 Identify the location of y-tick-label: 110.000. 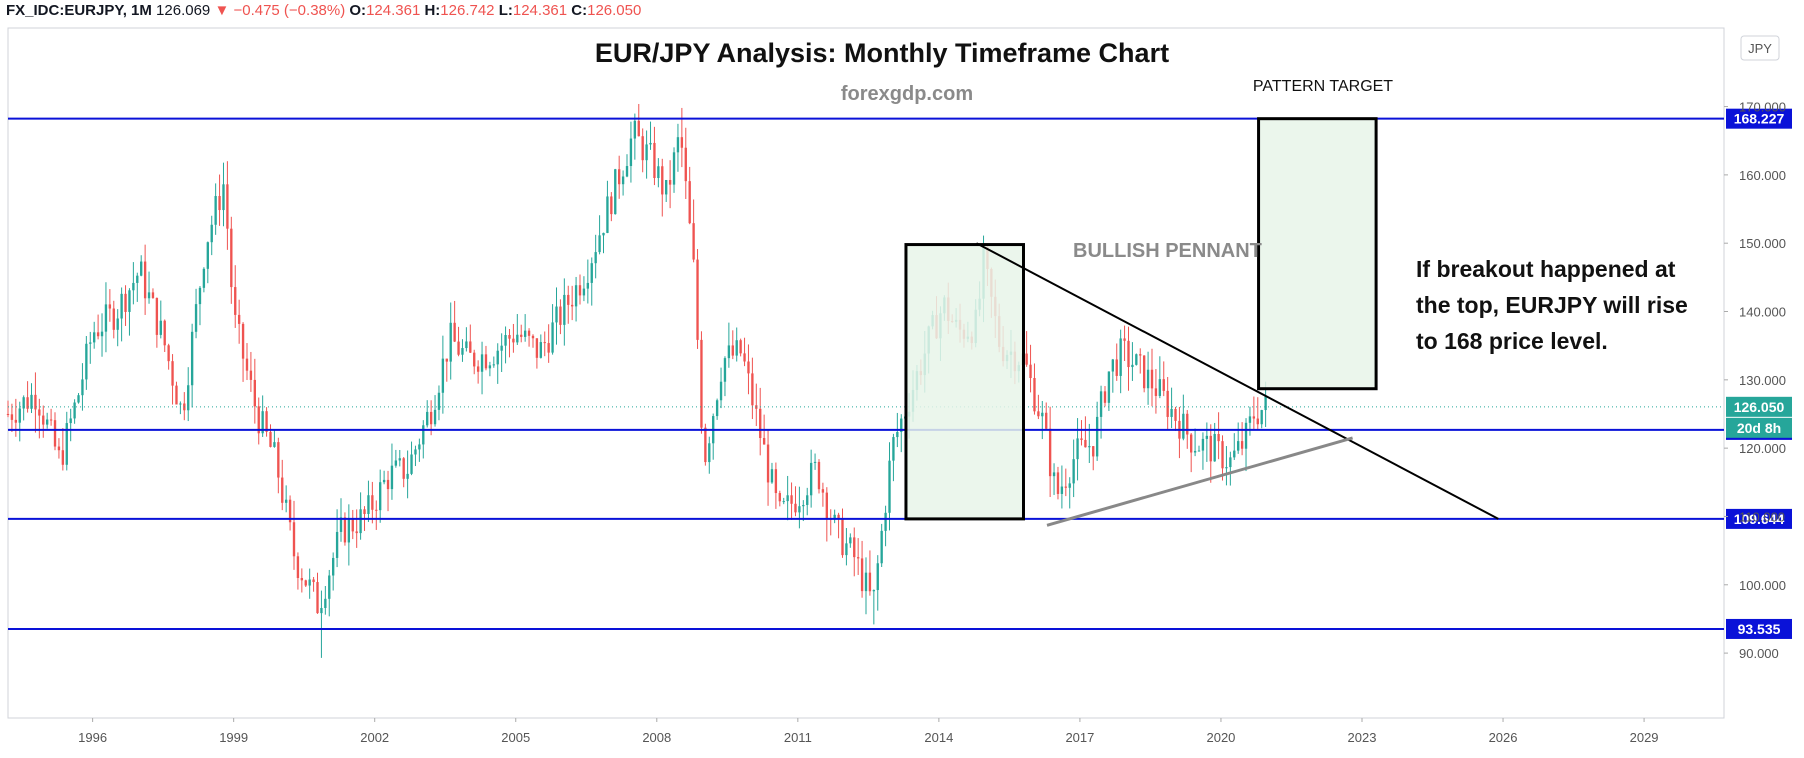
(1762, 516).